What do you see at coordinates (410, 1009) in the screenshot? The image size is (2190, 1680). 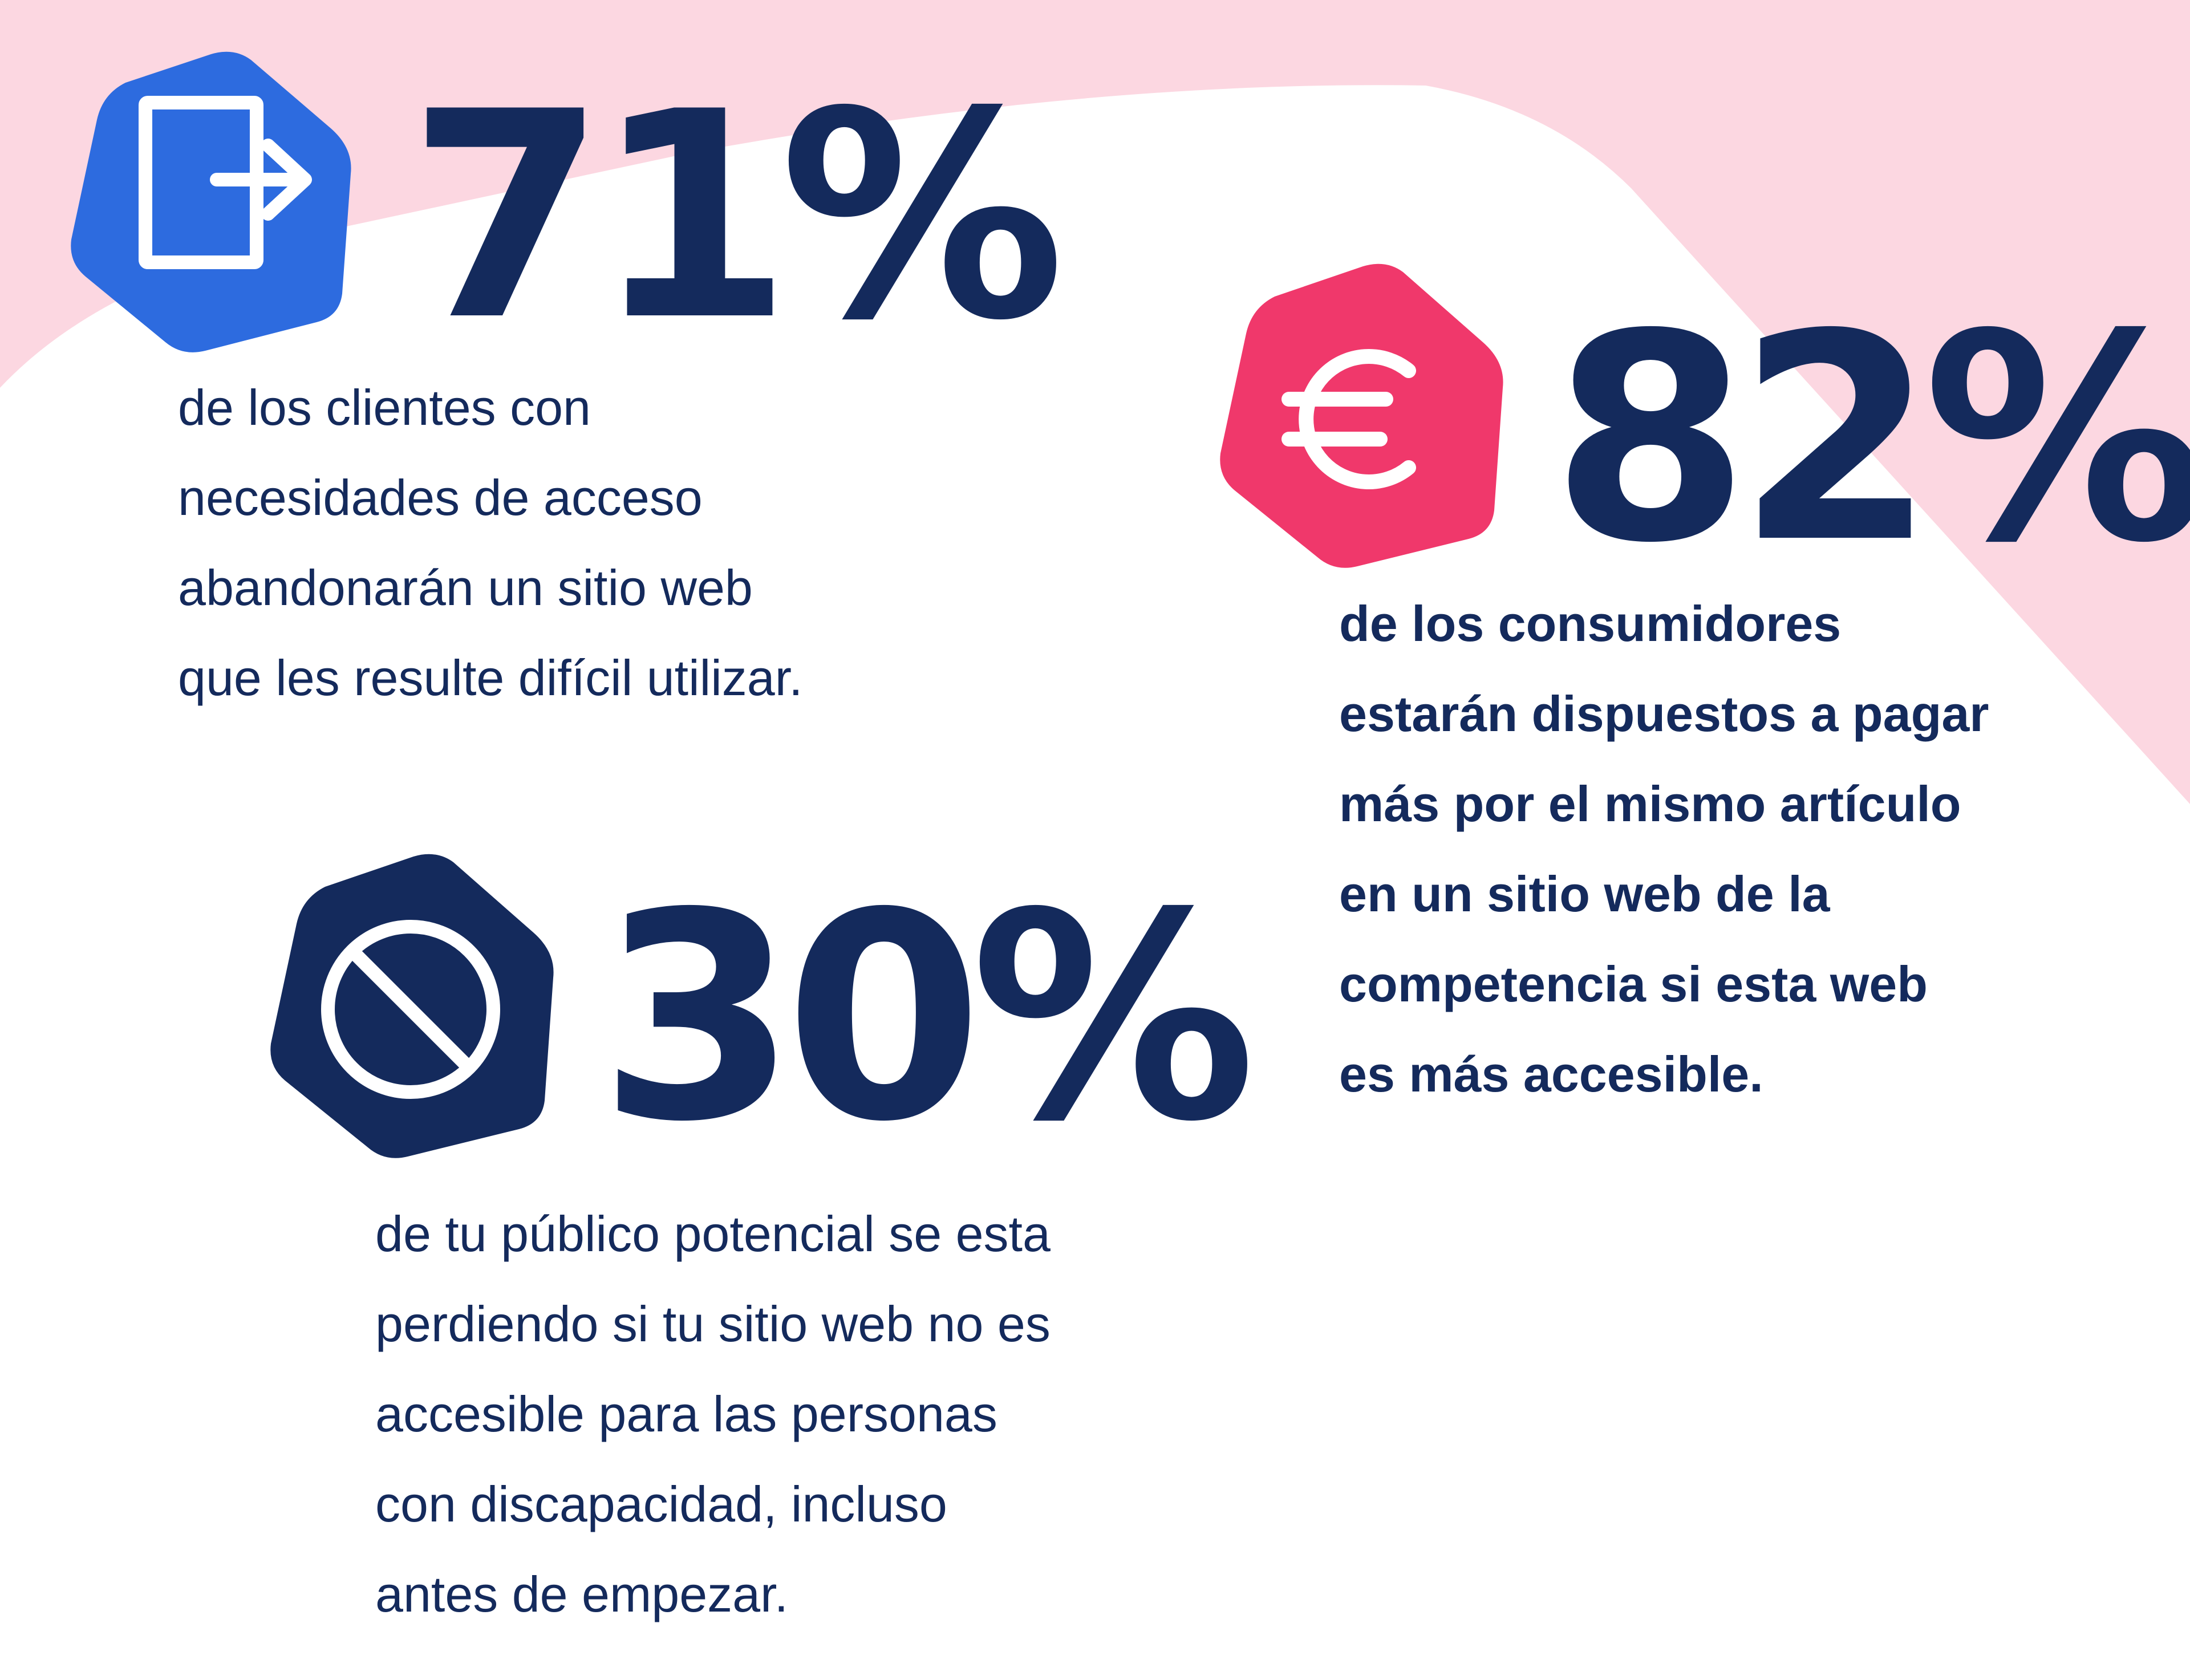 I see `prohibited-icon` at bounding box center [410, 1009].